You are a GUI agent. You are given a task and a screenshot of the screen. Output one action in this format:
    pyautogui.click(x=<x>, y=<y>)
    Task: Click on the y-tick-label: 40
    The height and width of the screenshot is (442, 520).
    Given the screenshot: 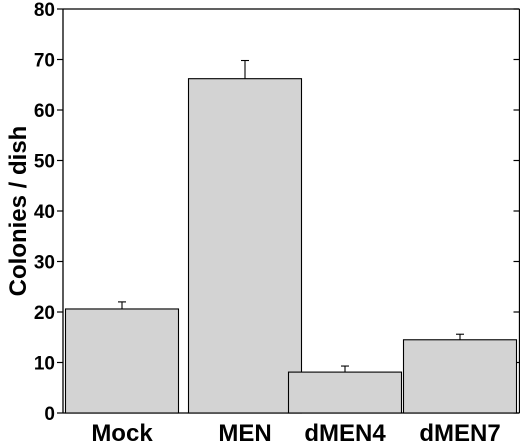 What is the action you would take?
    pyautogui.click(x=44, y=212)
    